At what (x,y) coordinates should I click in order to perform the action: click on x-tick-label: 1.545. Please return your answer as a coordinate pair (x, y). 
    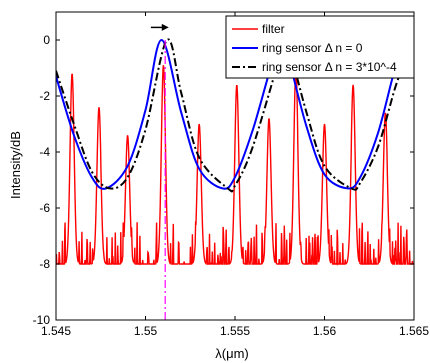
    Looking at the image, I should click on (56, 331).